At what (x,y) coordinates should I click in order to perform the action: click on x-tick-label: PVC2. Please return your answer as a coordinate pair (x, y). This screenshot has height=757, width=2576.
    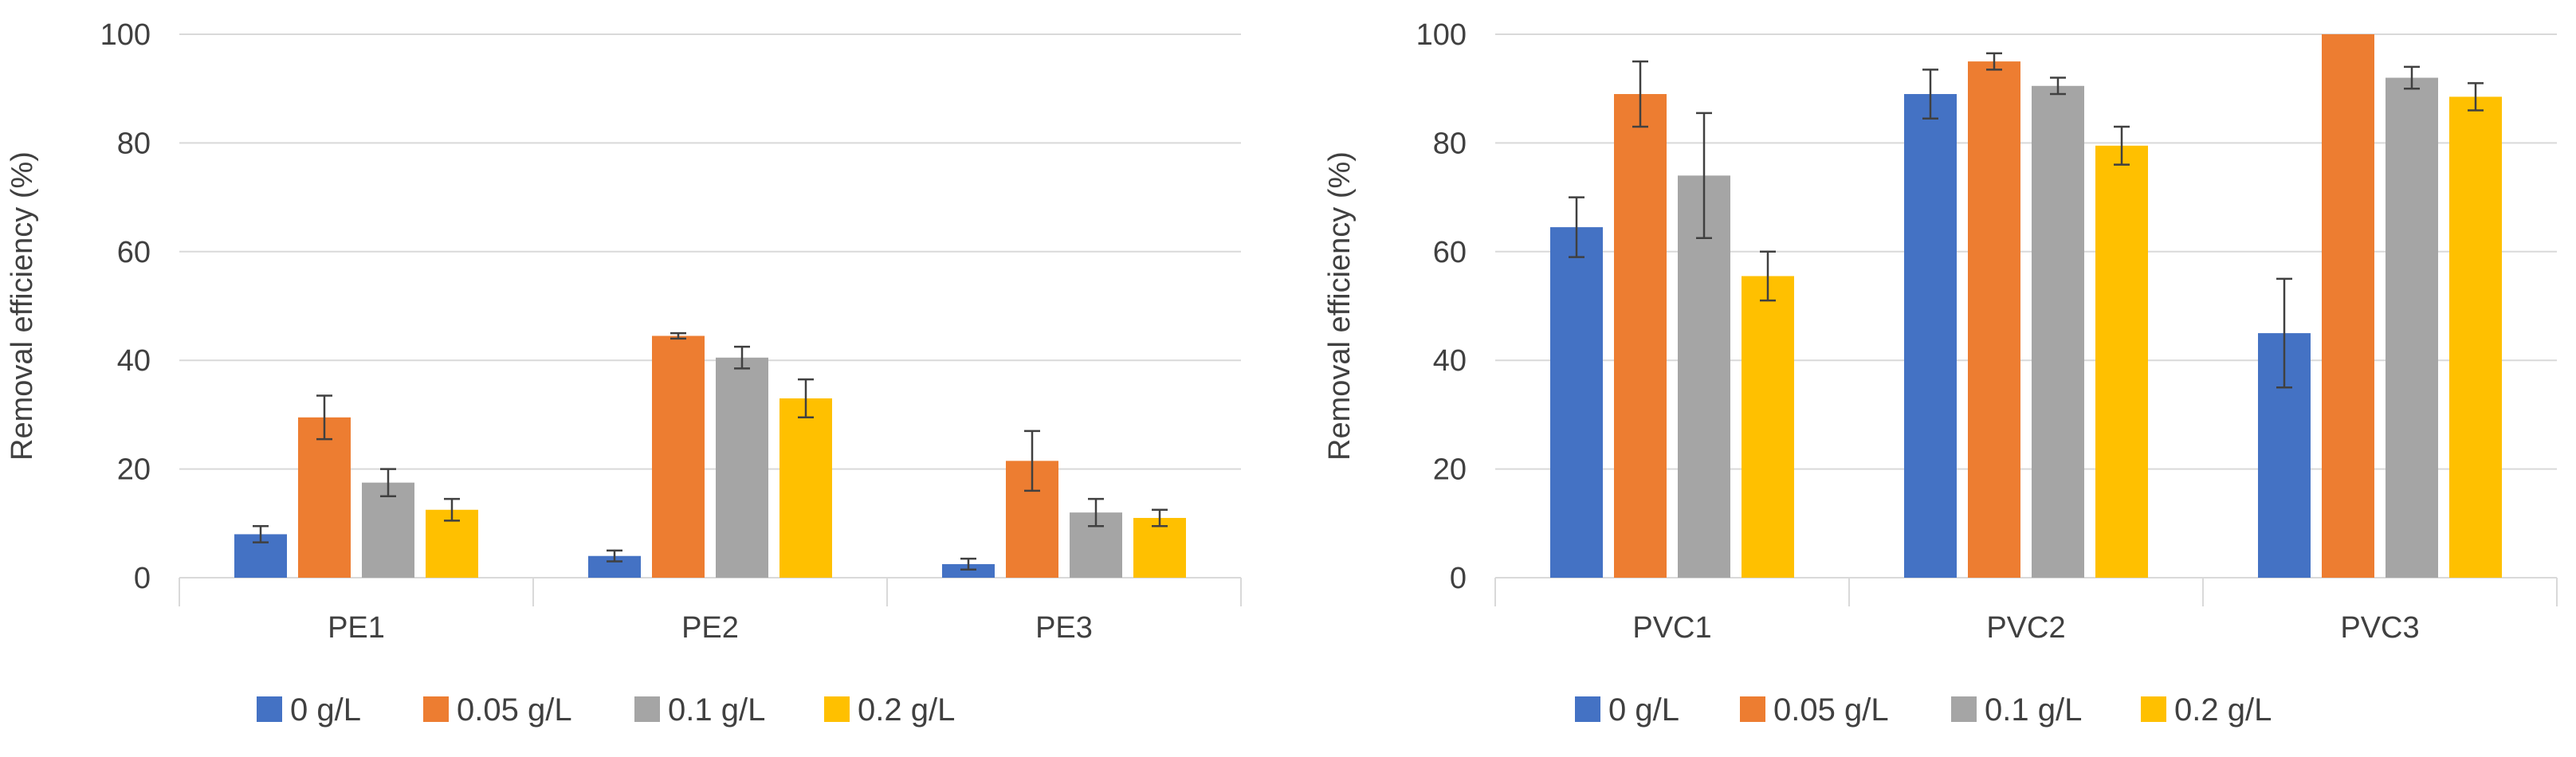
    Looking at the image, I should click on (2025, 628).